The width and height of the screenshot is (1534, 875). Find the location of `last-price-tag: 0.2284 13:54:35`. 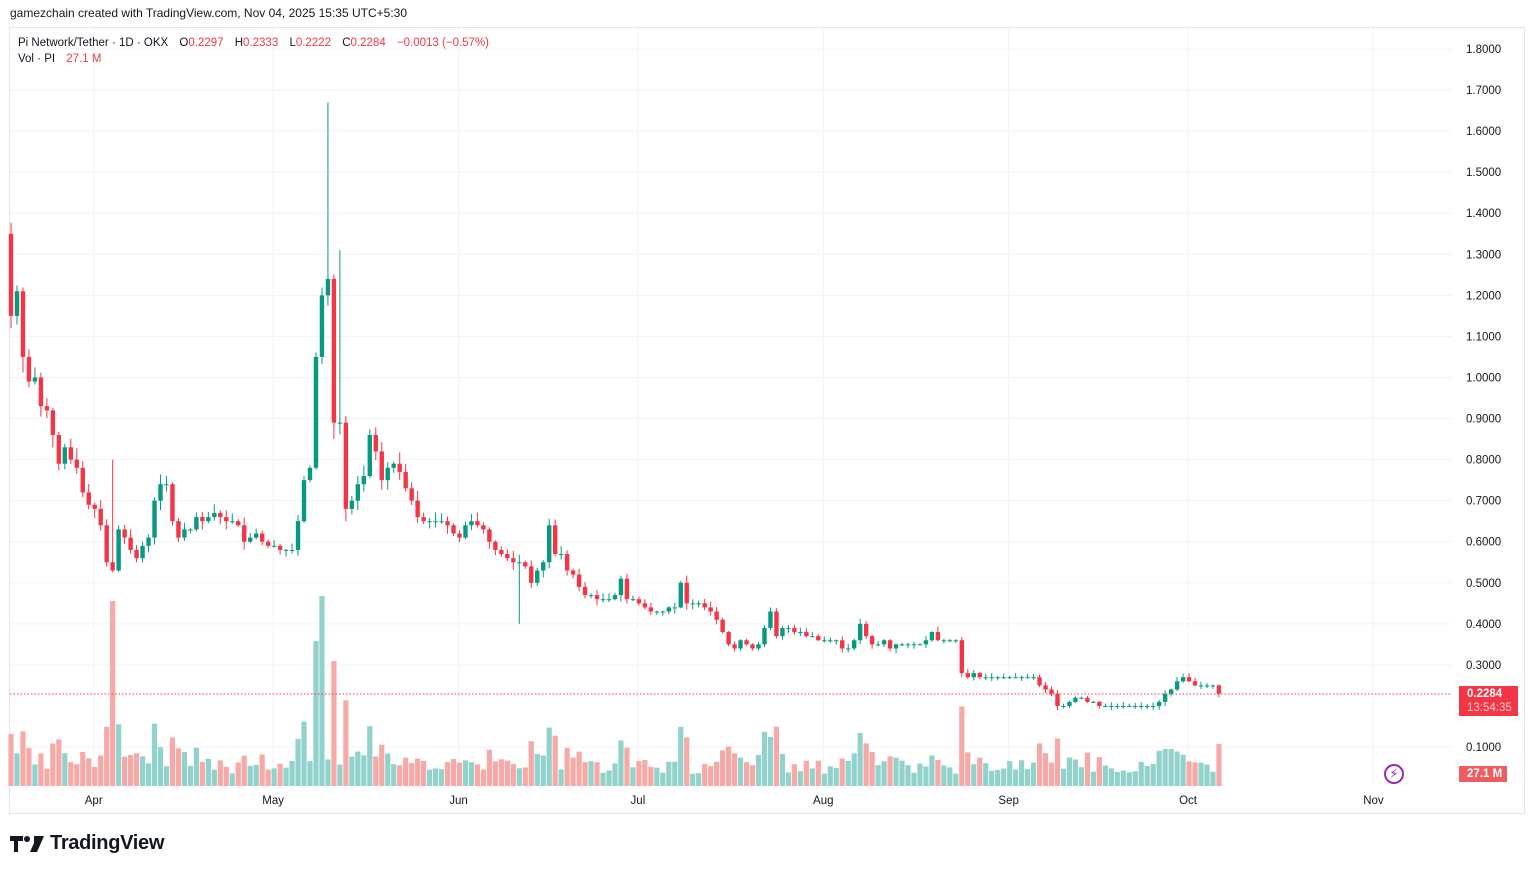

last-price-tag: 0.2284 13:54:35 is located at coordinates (1488, 701).